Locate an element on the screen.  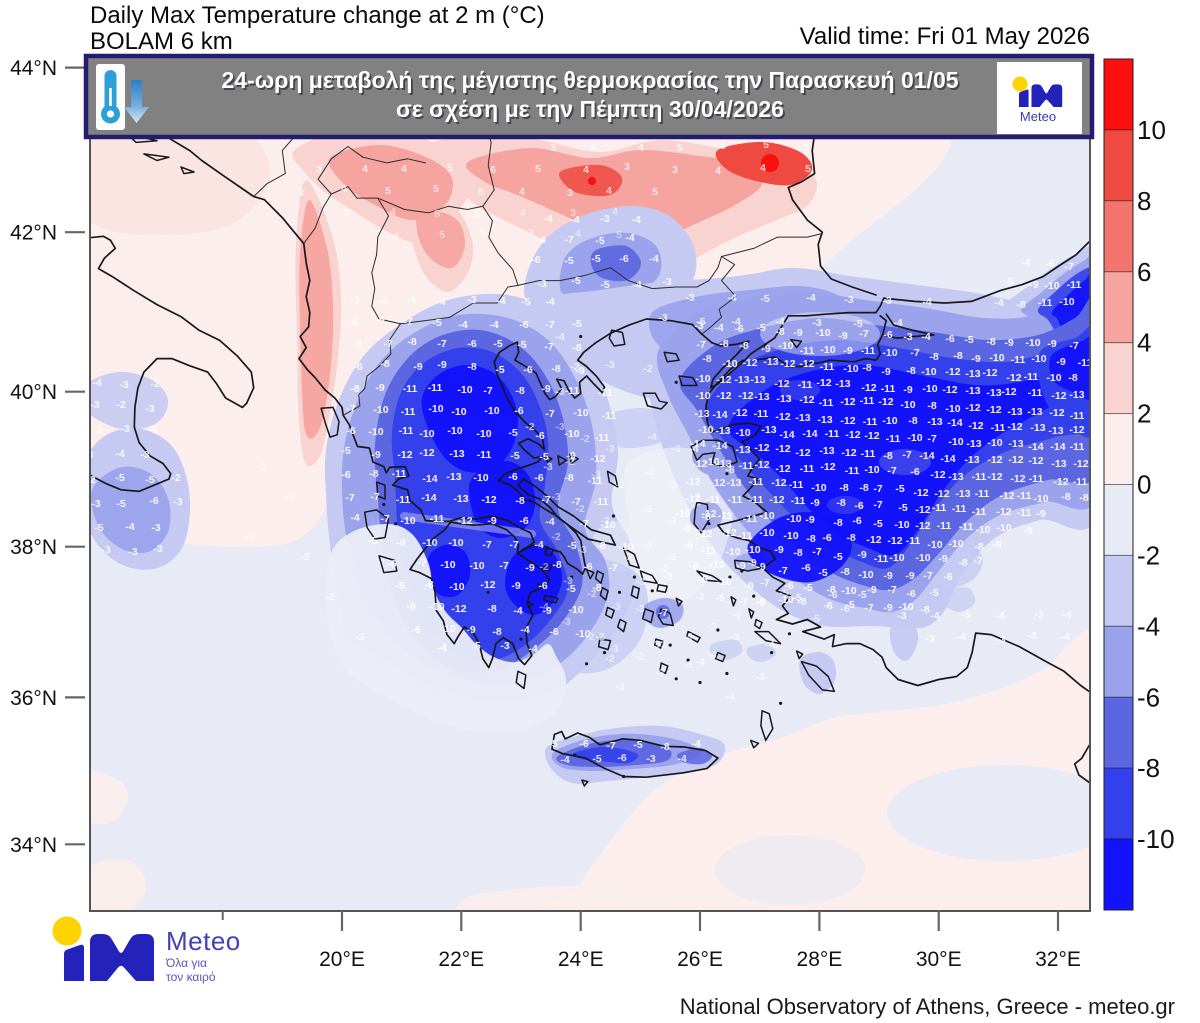
svg-text: 4 is located at coordinates (523, 213).